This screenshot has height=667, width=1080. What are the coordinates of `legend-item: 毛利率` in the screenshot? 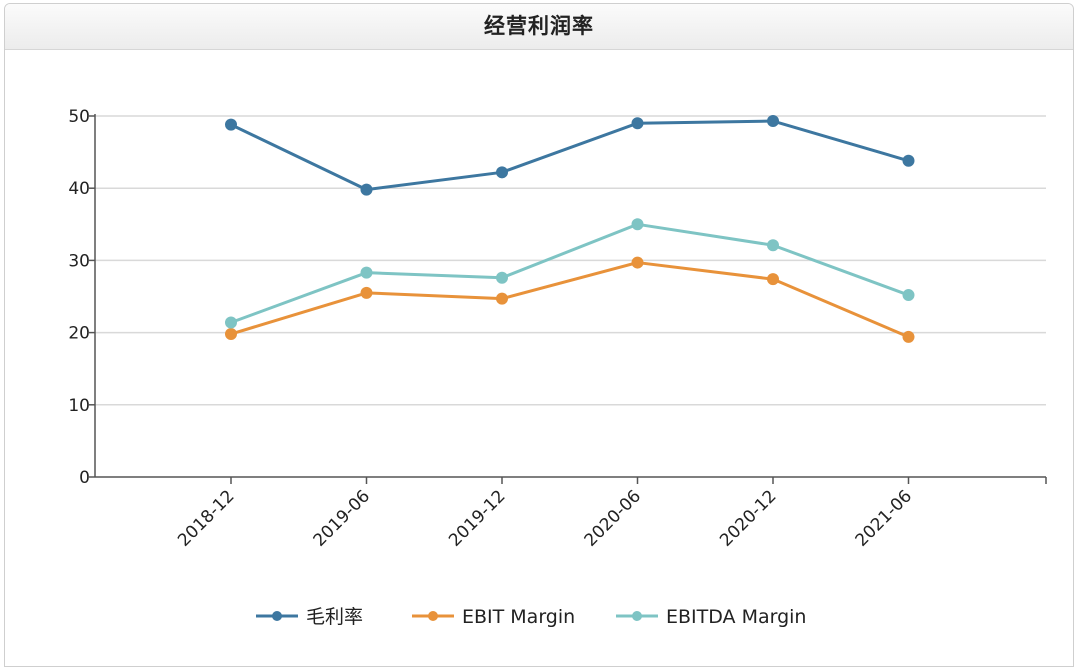 It's located at (309, 617).